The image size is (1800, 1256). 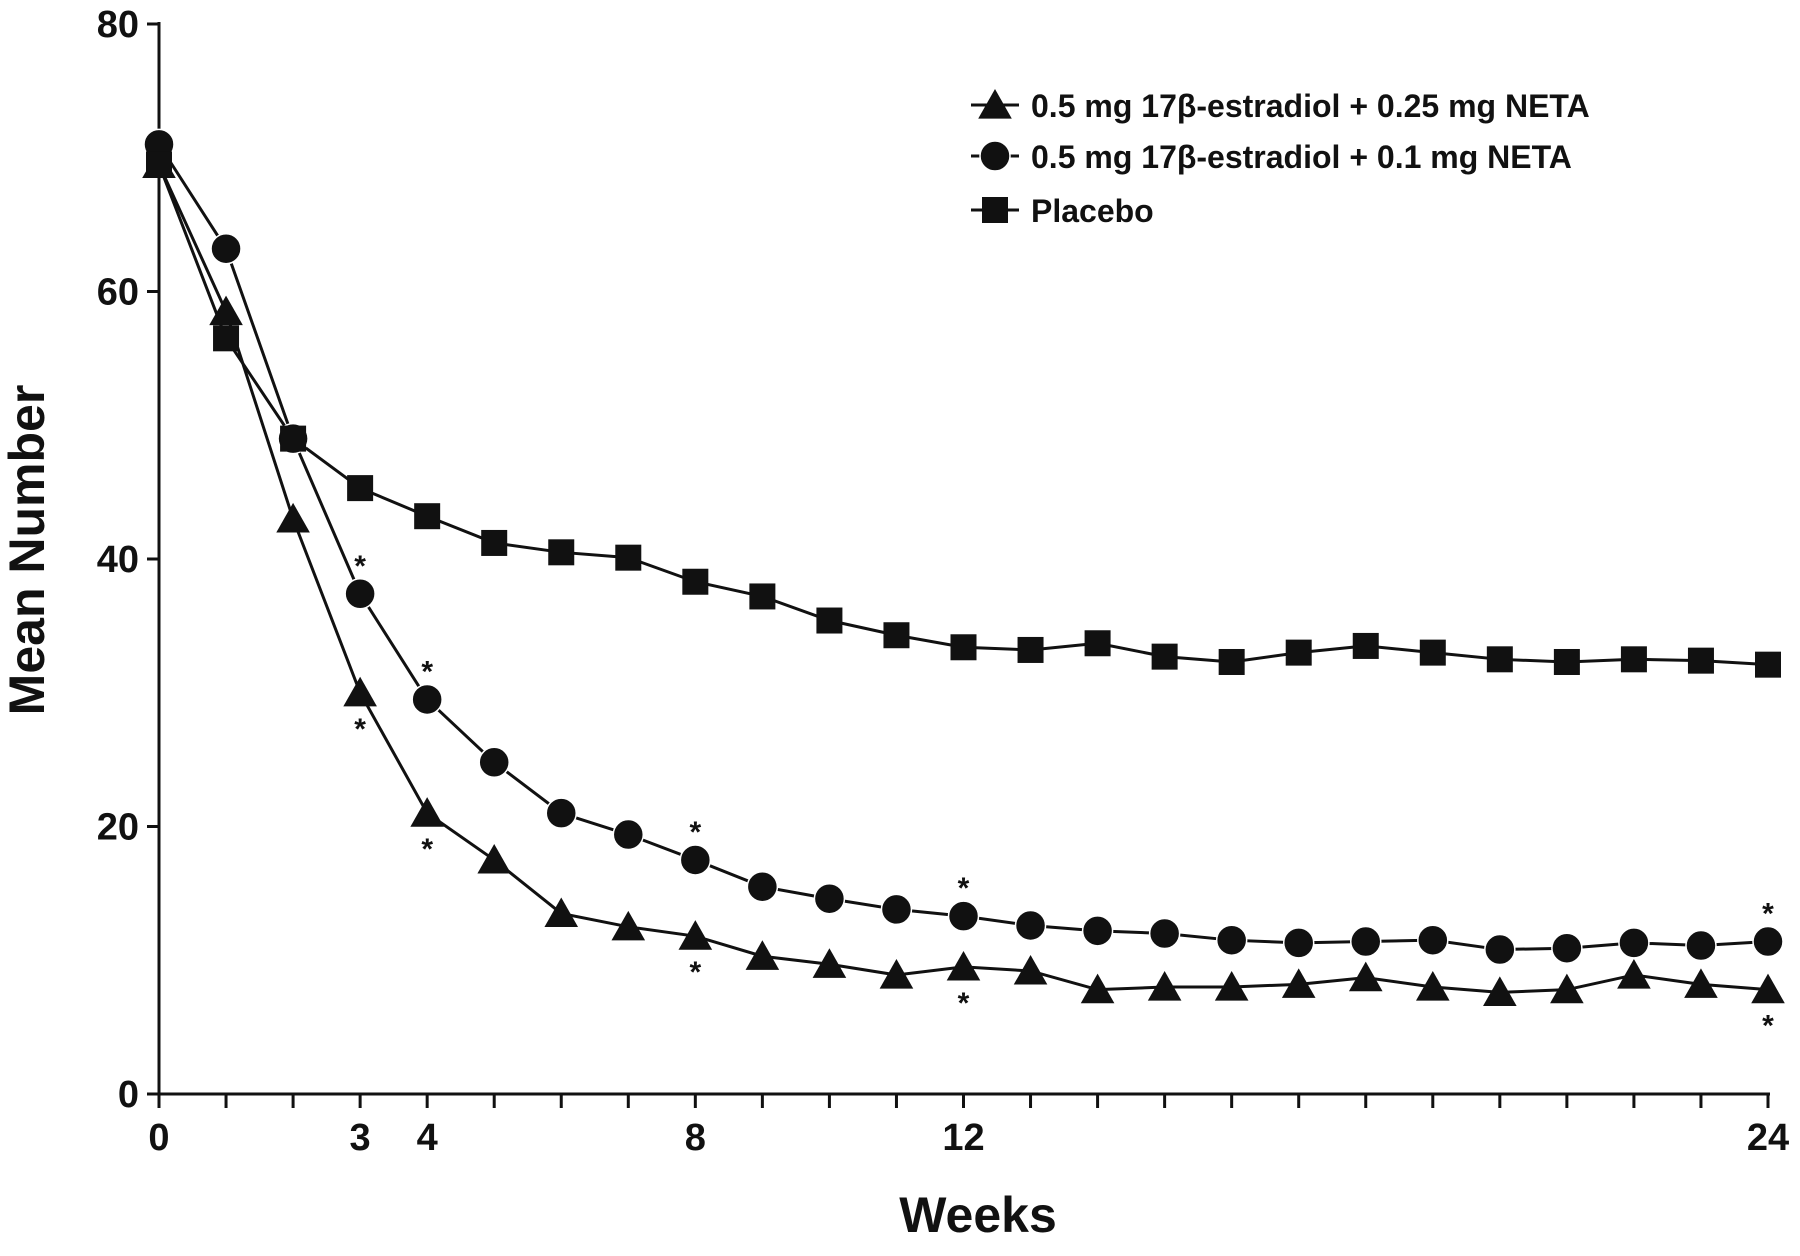 What do you see at coordinates (1768, 1138) in the screenshot?
I see `x-tick-label: 24` at bounding box center [1768, 1138].